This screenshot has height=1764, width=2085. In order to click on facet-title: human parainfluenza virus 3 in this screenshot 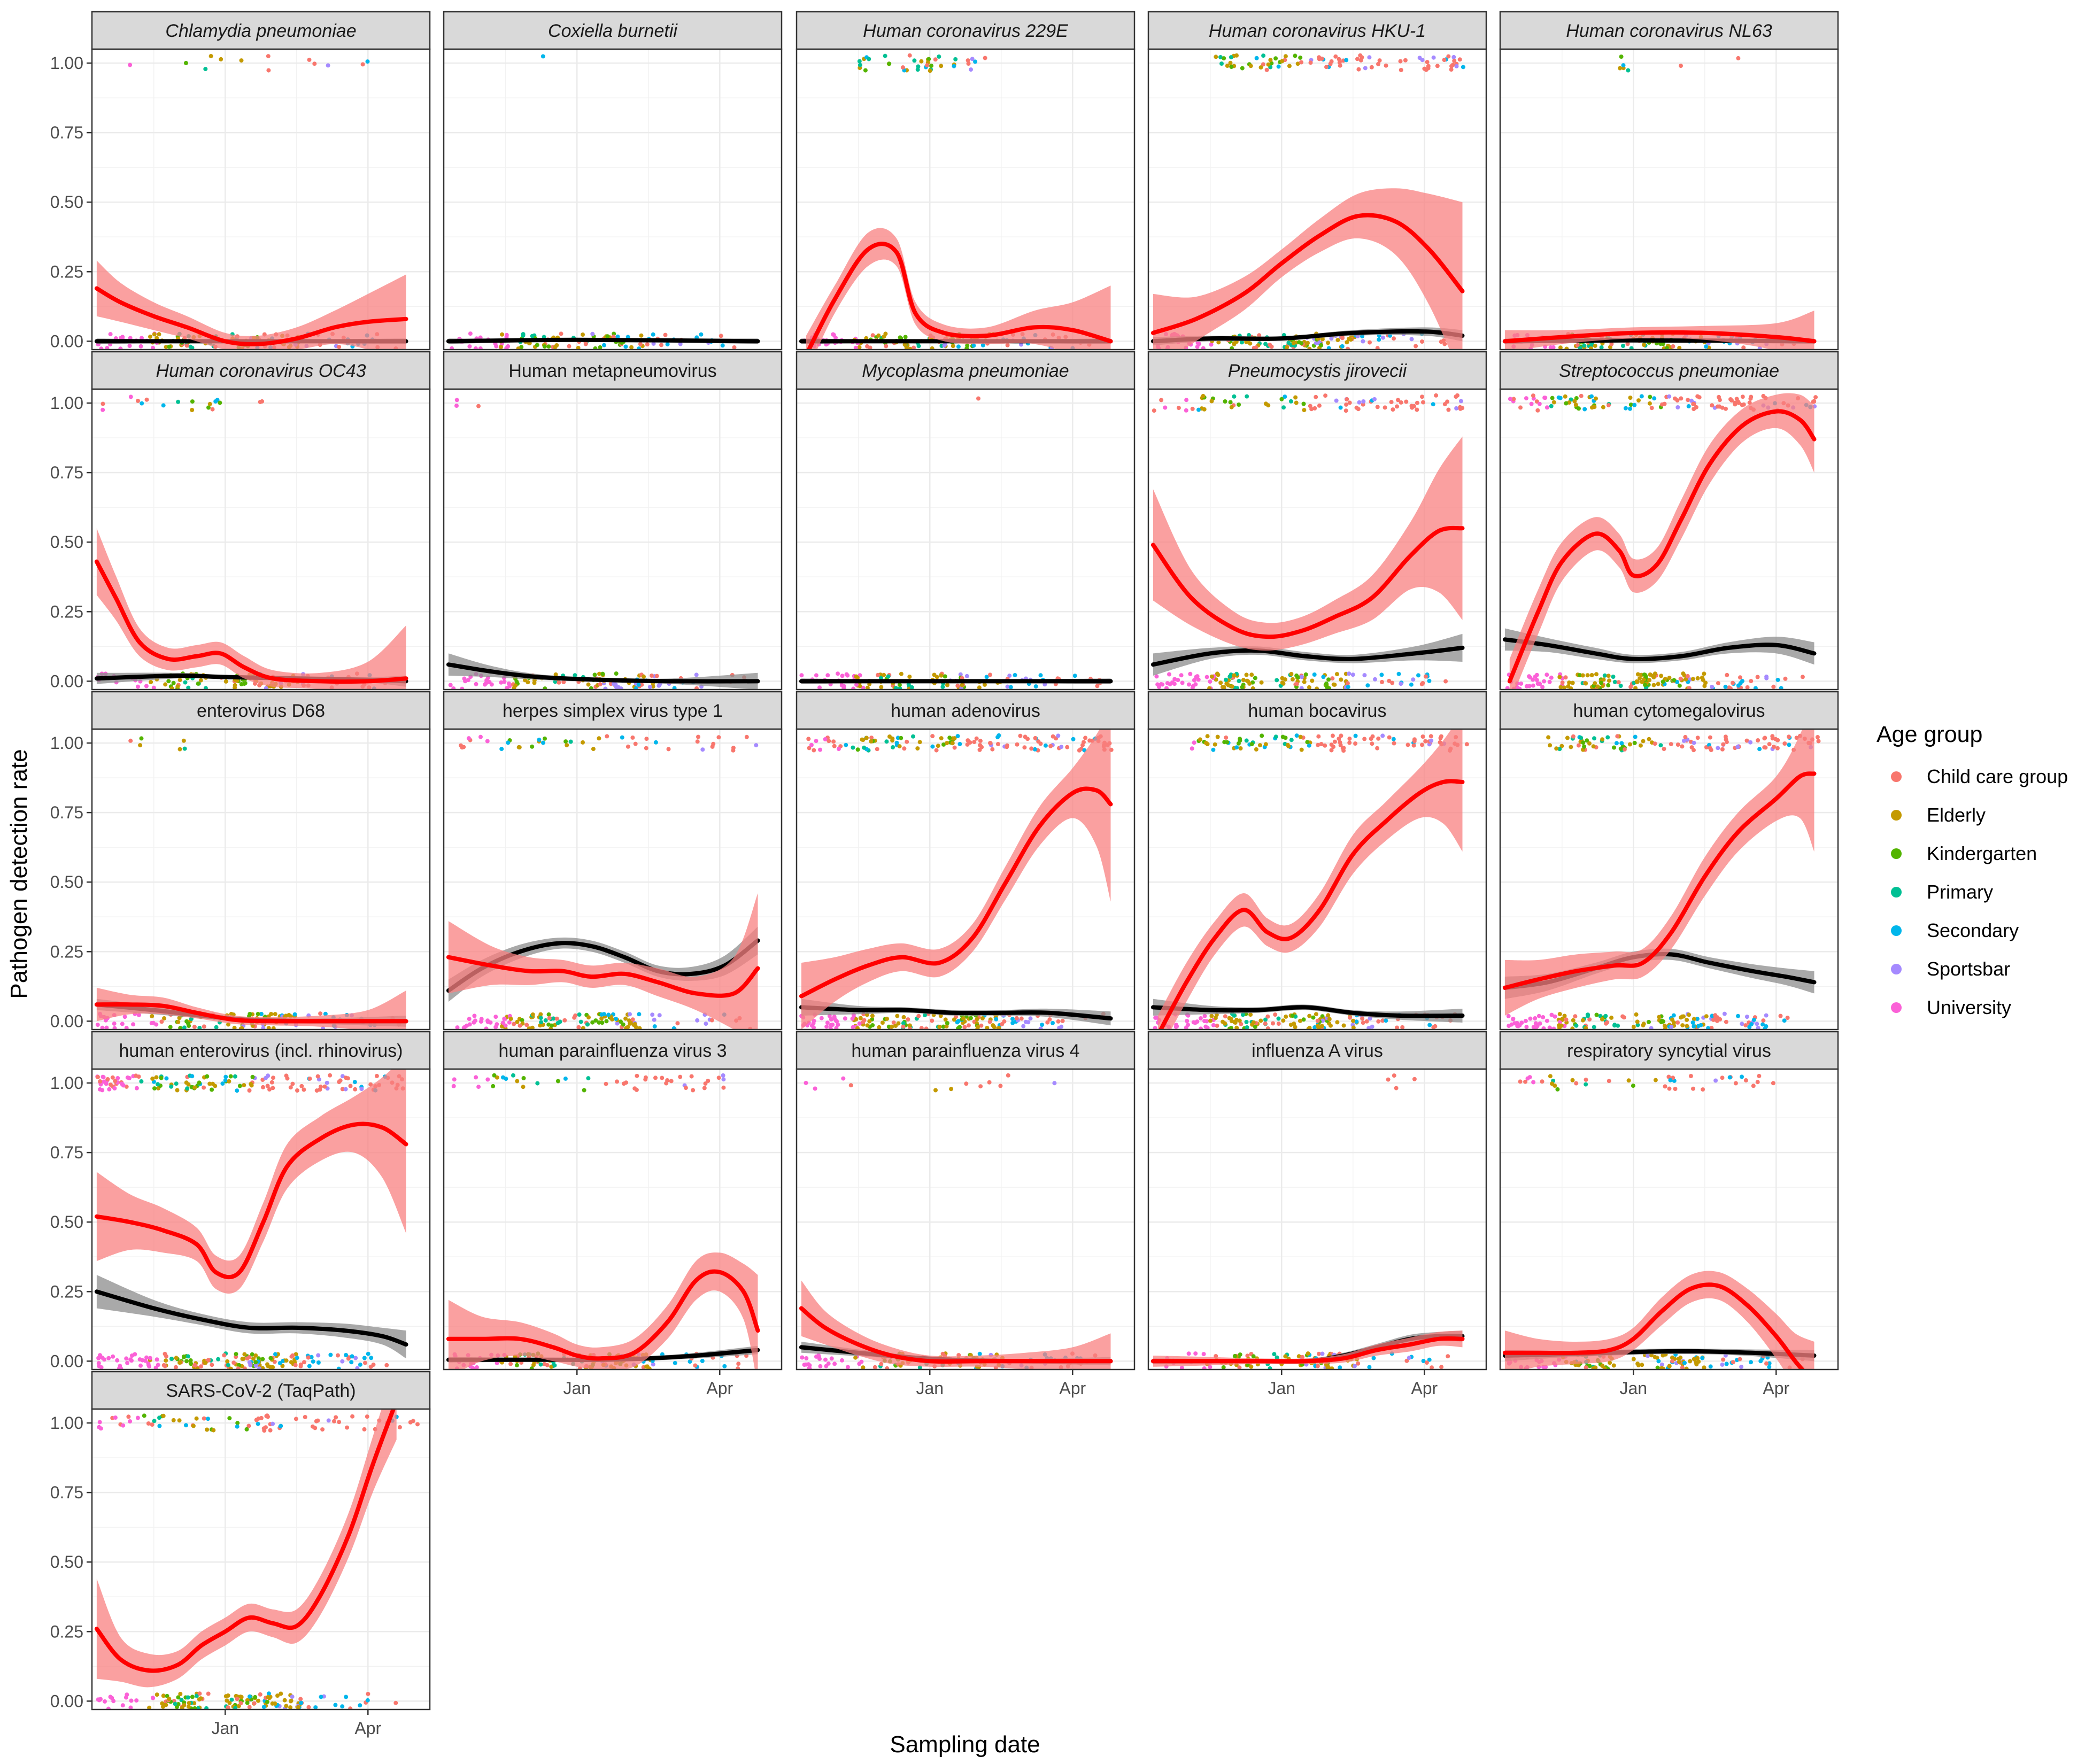, I will do `click(612, 1051)`.